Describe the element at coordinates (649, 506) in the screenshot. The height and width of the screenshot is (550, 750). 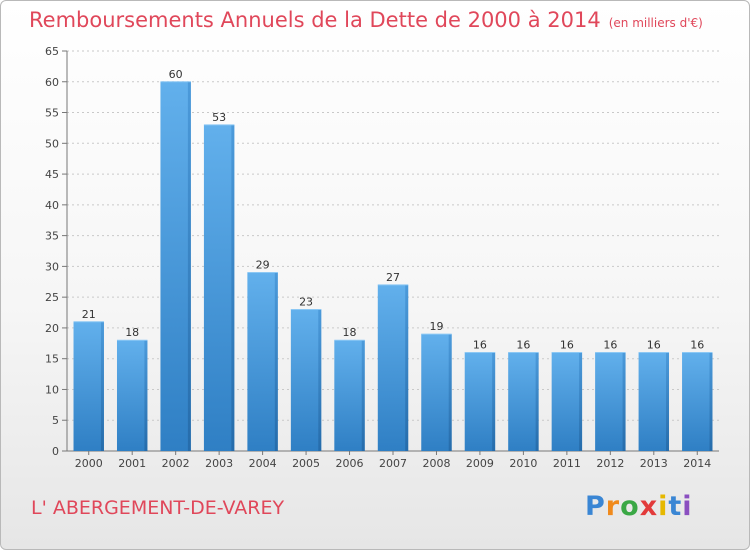
I see `logo-letter: x` at that location.